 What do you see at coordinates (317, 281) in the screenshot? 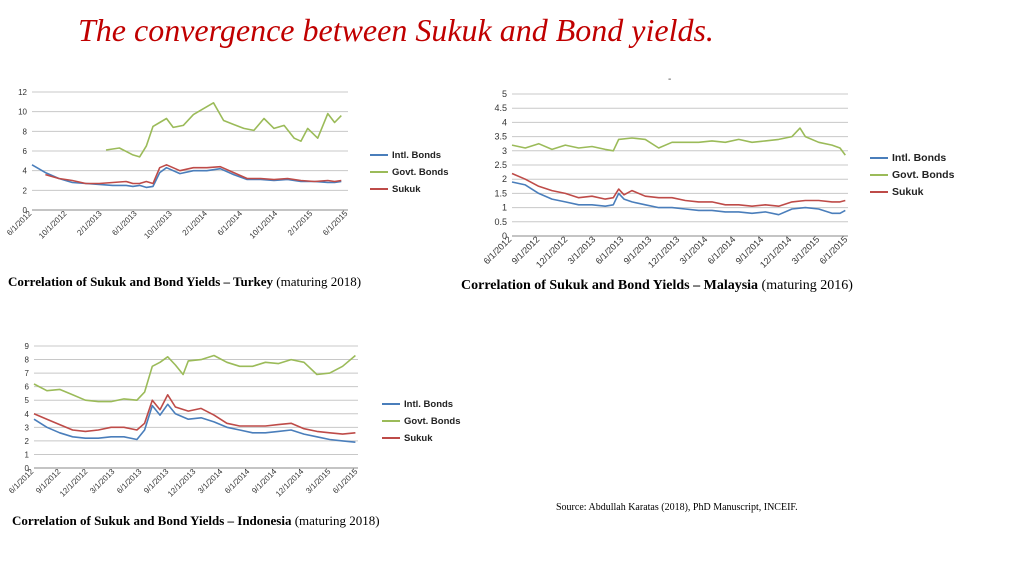
I see `caption-turkey-rest: (maturing 2018)` at bounding box center [317, 281].